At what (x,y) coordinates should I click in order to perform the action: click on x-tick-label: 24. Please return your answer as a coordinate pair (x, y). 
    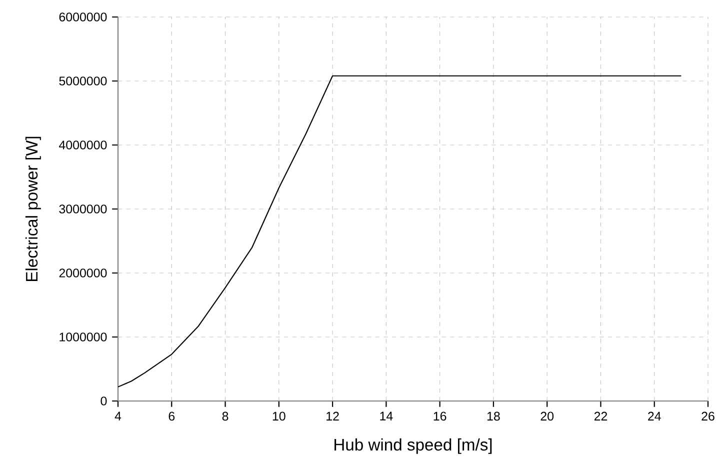
    Looking at the image, I should click on (654, 416).